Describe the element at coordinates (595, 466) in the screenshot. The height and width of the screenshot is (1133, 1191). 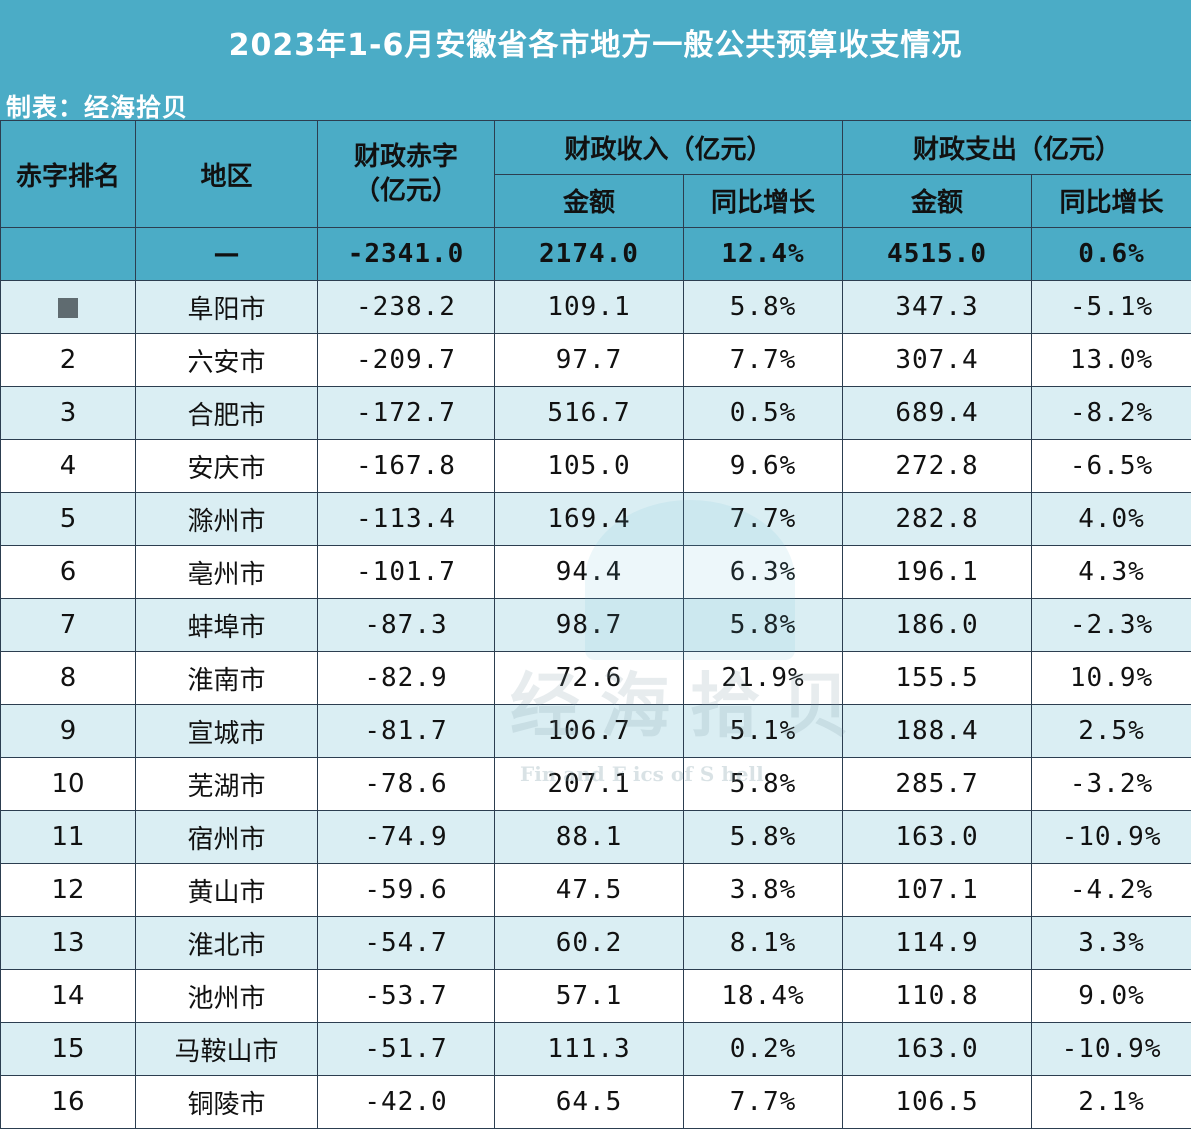
I see `table-row: 4 安庆市 -167.8 105.0 9.6% 272.8 -6.5%` at that location.